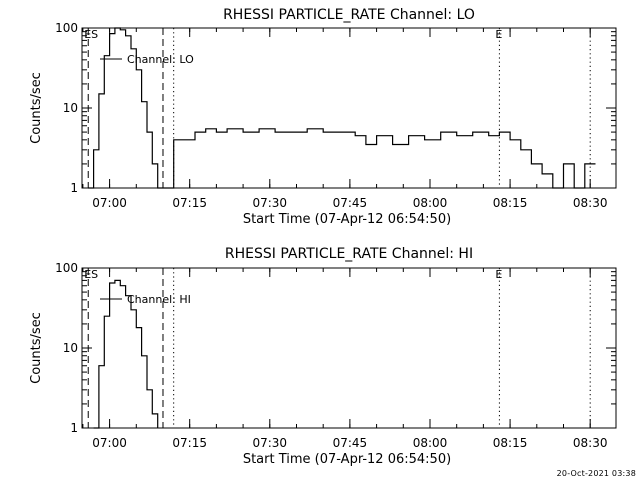 This screenshot has width=640, height=484. What do you see at coordinates (349, 254) in the screenshot?
I see `chart-title: RHESSI PARTICLE_RATE Channel: HI` at bounding box center [349, 254].